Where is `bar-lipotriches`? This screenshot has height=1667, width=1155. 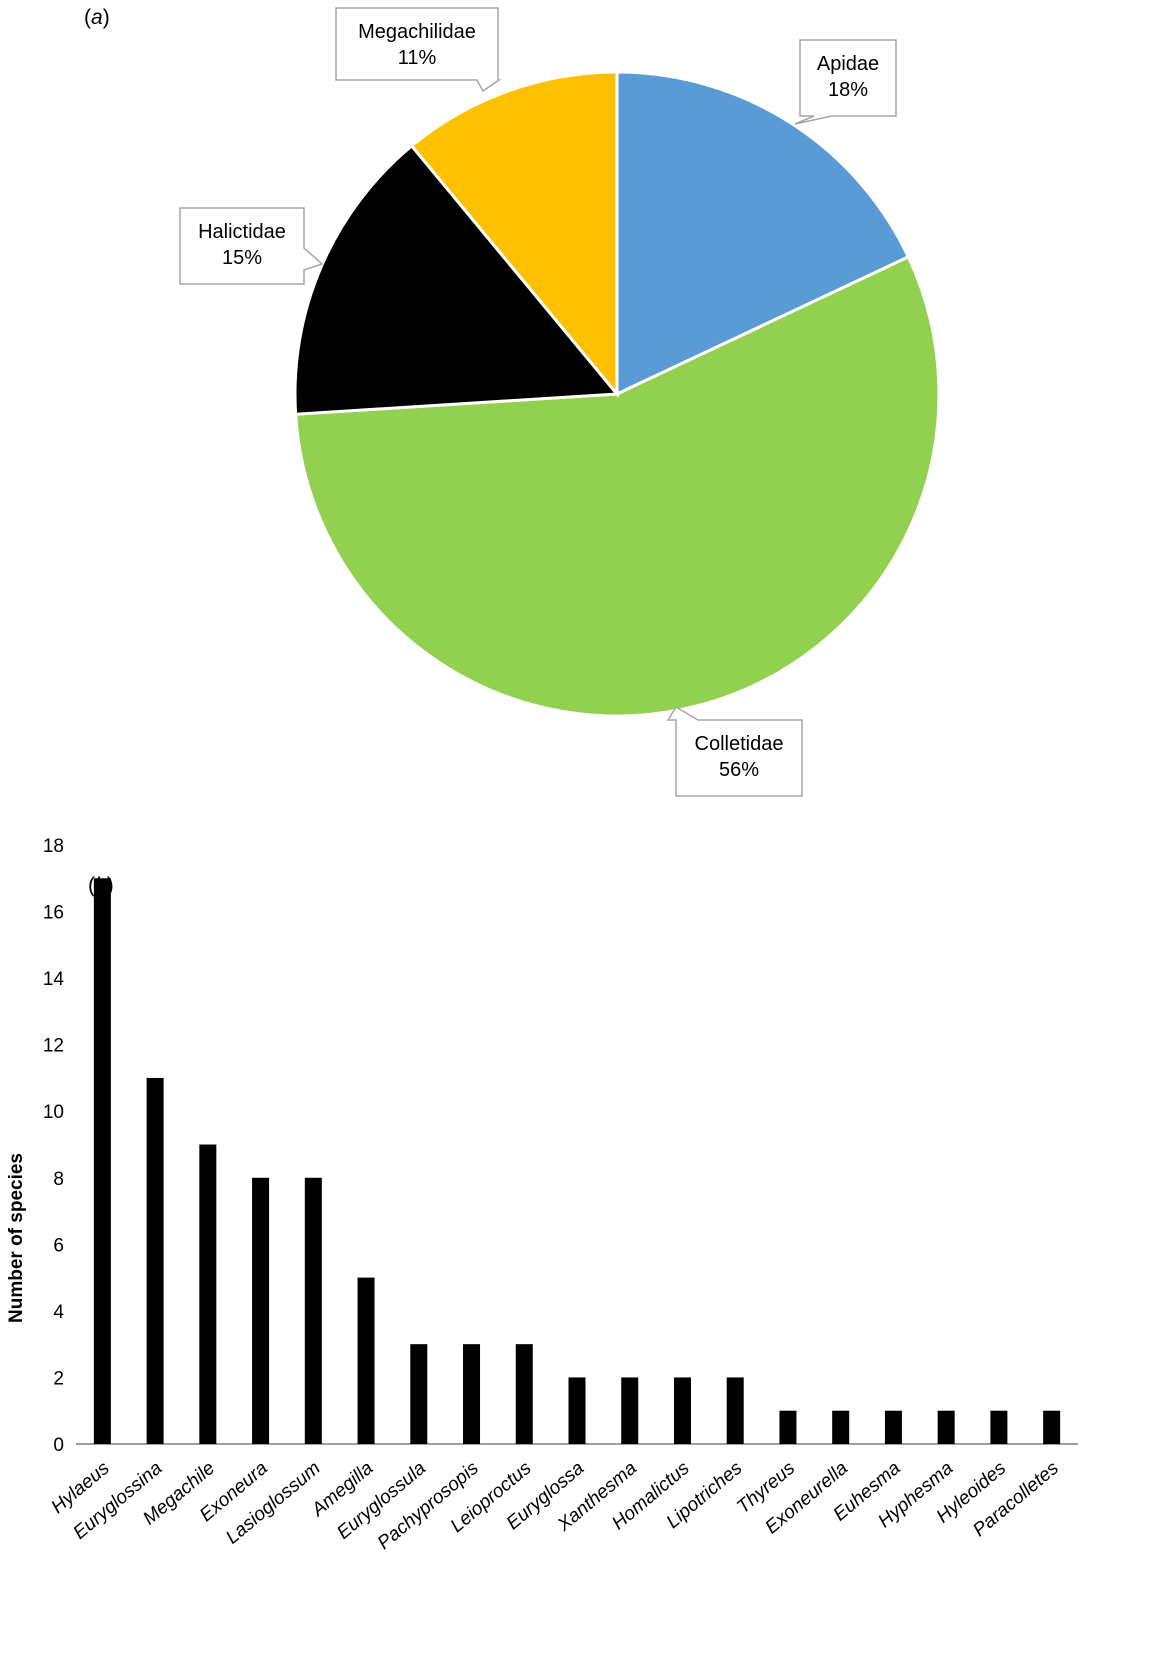 bar-lipotriches is located at coordinates (735, 1410).